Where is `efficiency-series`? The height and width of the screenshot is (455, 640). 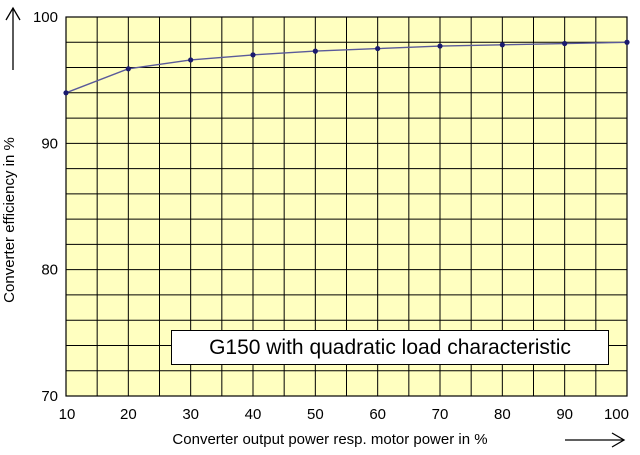 efficiency-series is located at coordinates (346, 67).